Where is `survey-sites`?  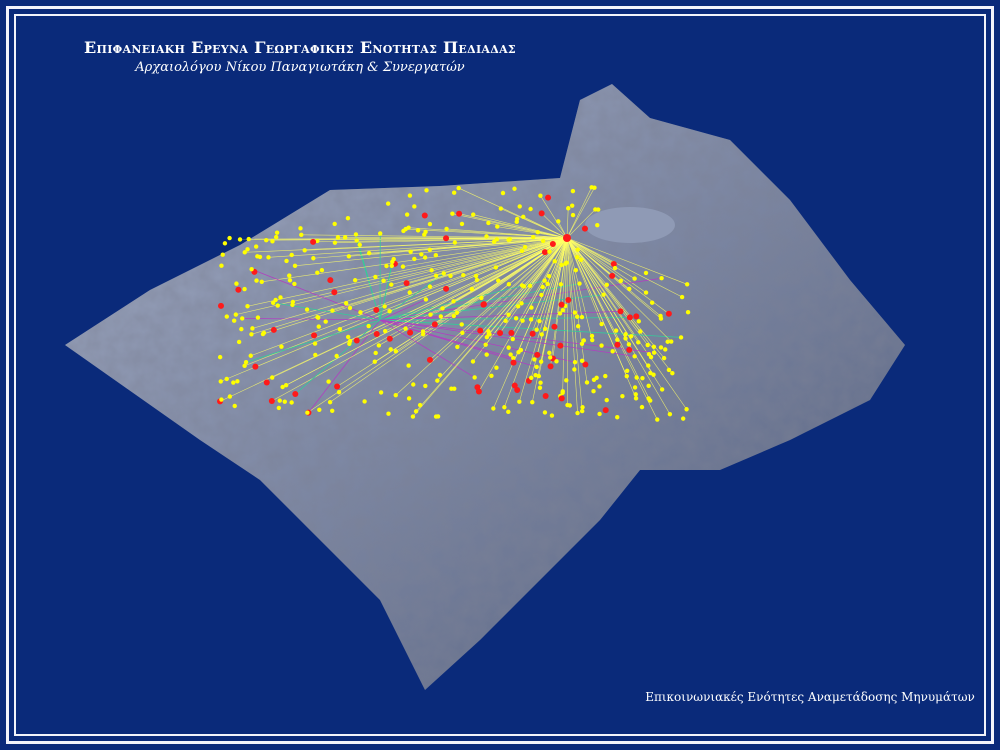
survey-sites is located at coordinates (454, 303).